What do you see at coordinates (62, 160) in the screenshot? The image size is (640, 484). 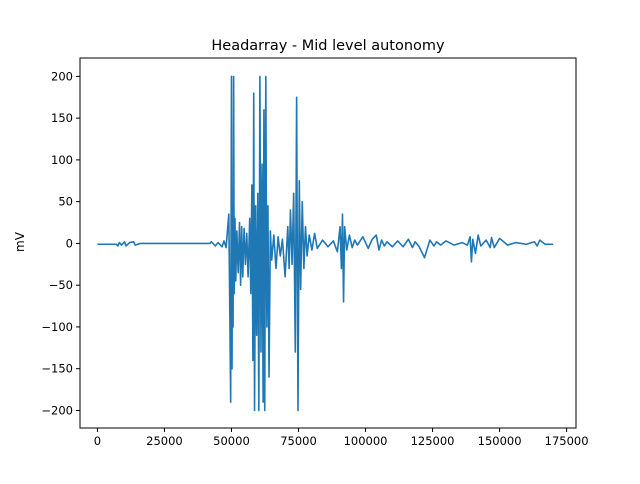 I see `y-tick-label: 100` at bounding box center [62, 160].